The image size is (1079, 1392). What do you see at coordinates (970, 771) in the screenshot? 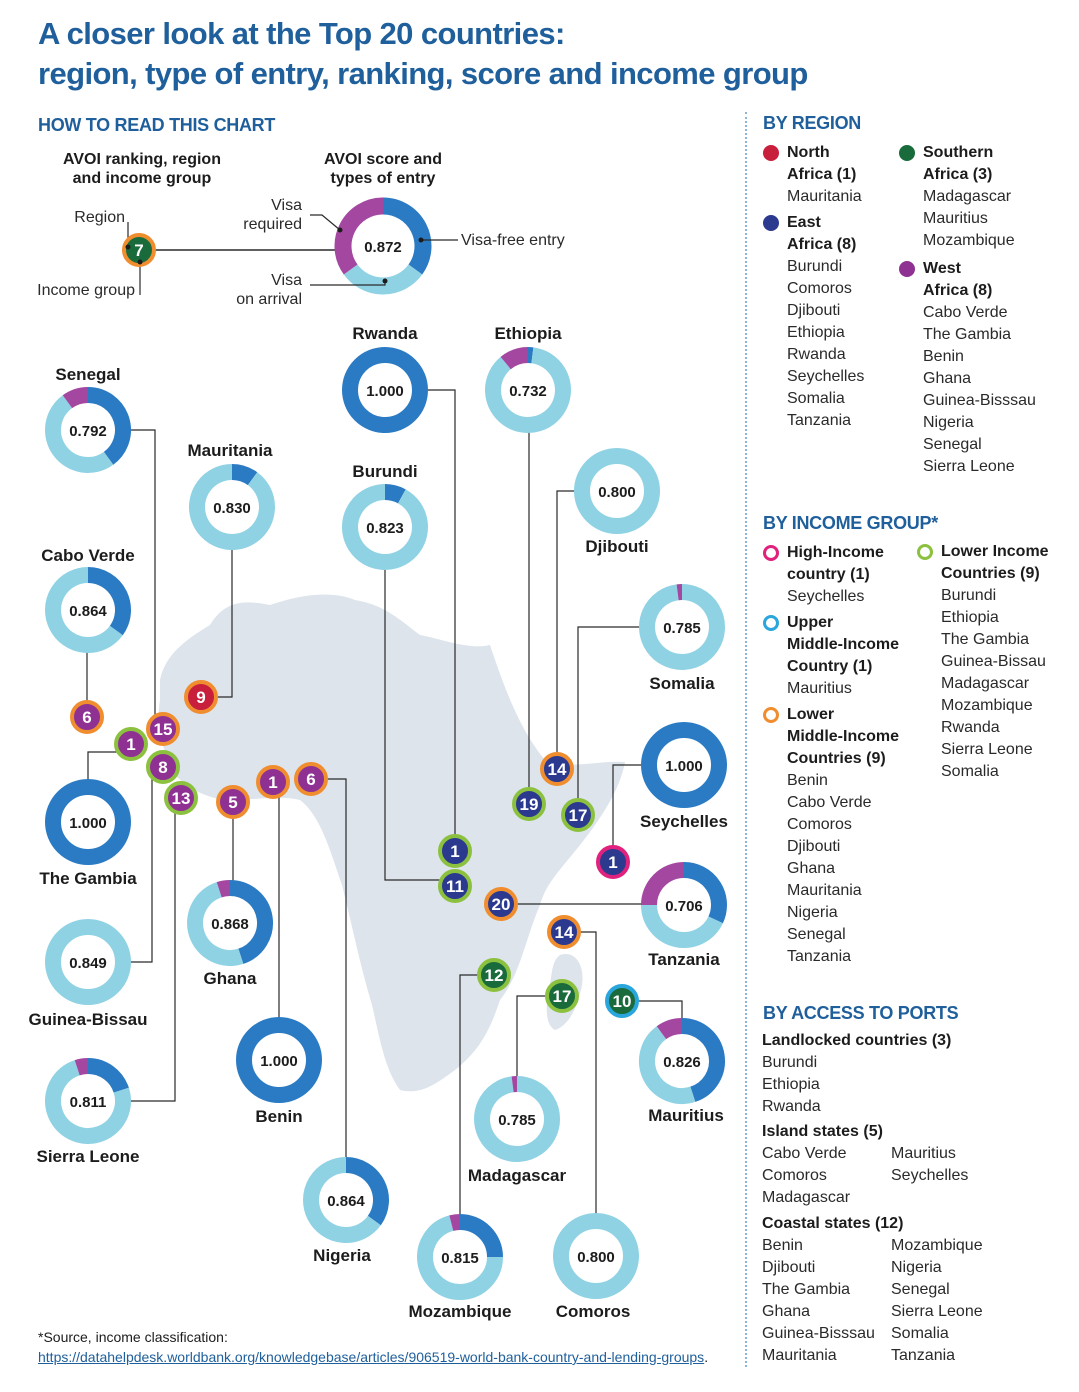
I see `category-item: Somalia` at bounding box center [970, 771].